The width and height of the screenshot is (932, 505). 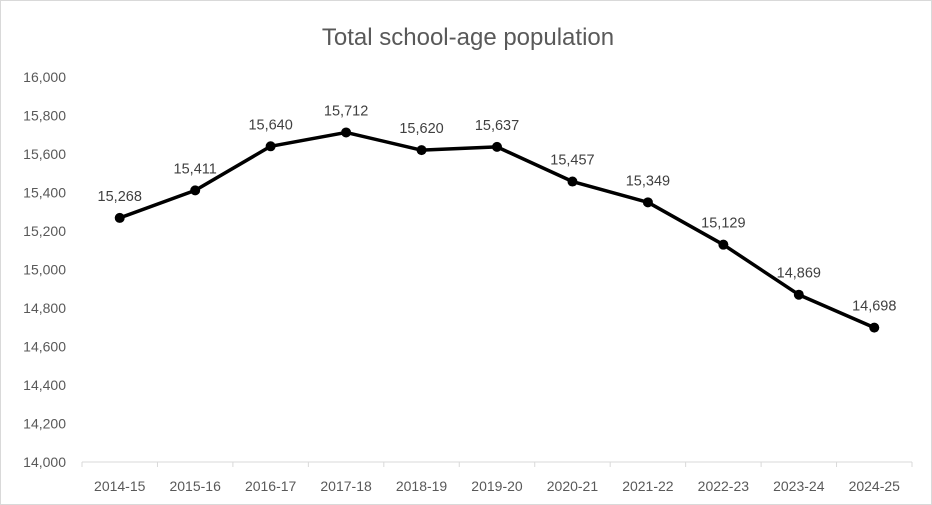 I want to click on data-label: 15,457, so click(x=572, y=161).